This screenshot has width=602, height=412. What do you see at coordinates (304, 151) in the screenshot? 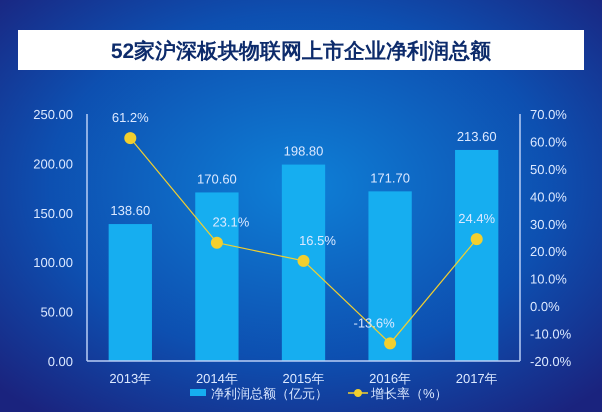
I see `data-label: 198.80` at bounding box center [304, 151].